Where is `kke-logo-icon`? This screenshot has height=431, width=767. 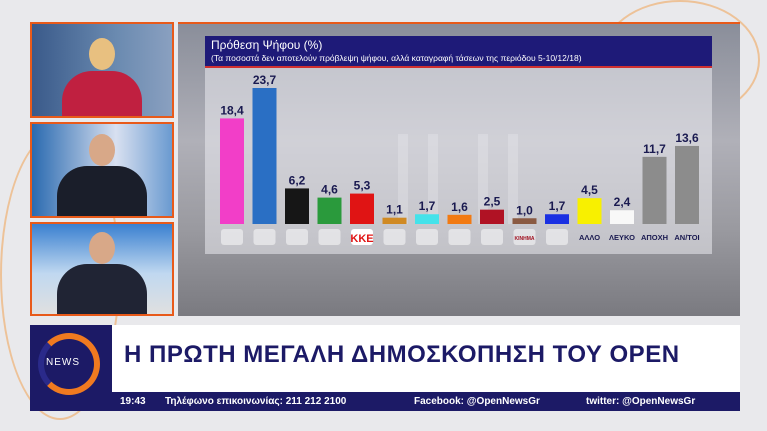
kke-logo-icon is located at coordinates (362, 237).